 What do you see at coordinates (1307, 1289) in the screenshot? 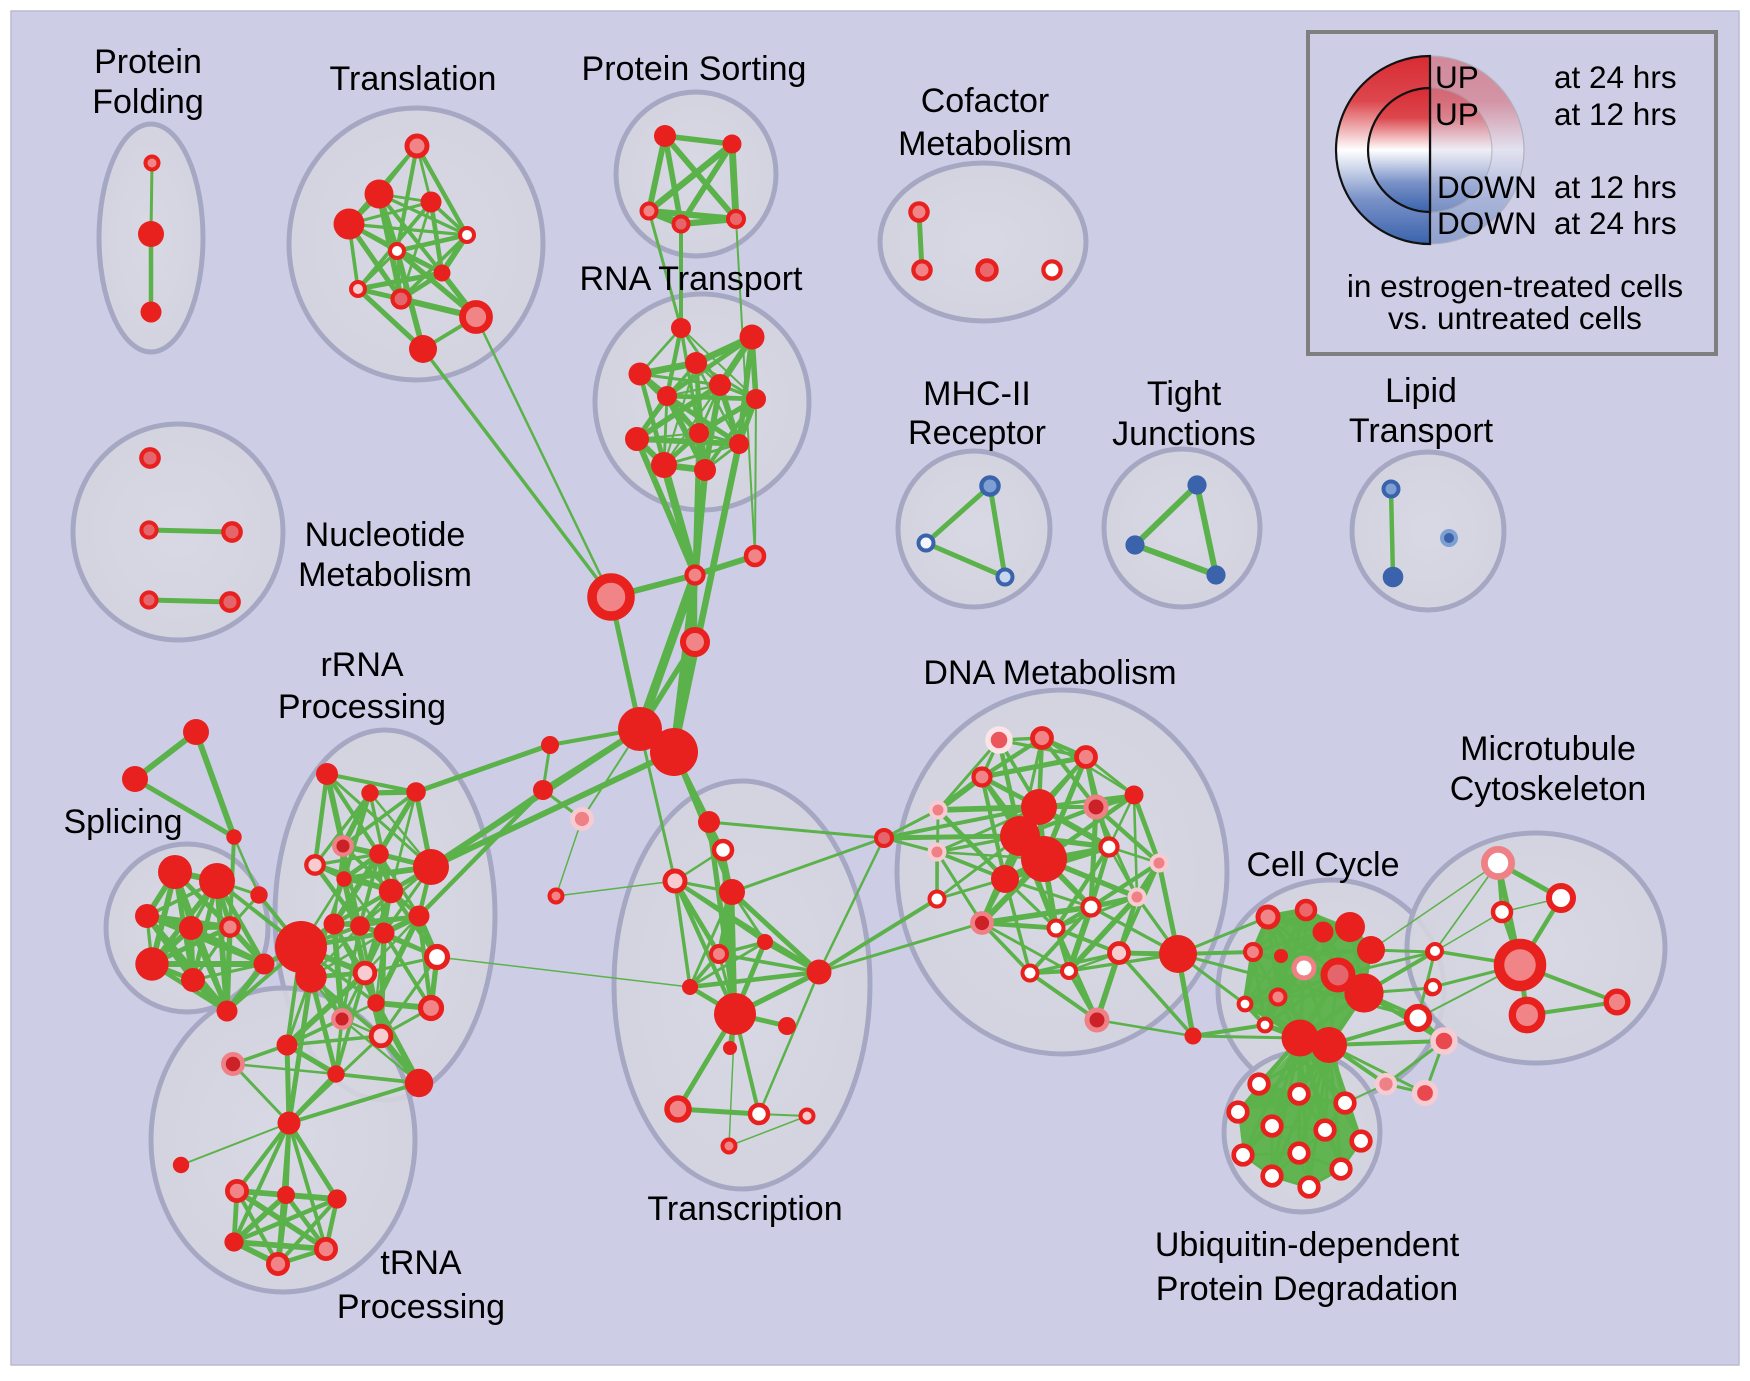
I see `svg-text: Protein Degradation` at bounding box center [1307, 1289].